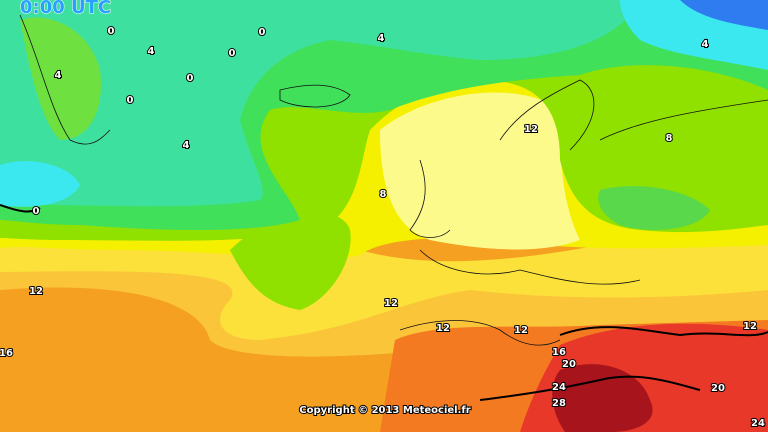 The height and width of the screenshot is (432, 768). I want to click on region-cyan-west, so click(40, 184).